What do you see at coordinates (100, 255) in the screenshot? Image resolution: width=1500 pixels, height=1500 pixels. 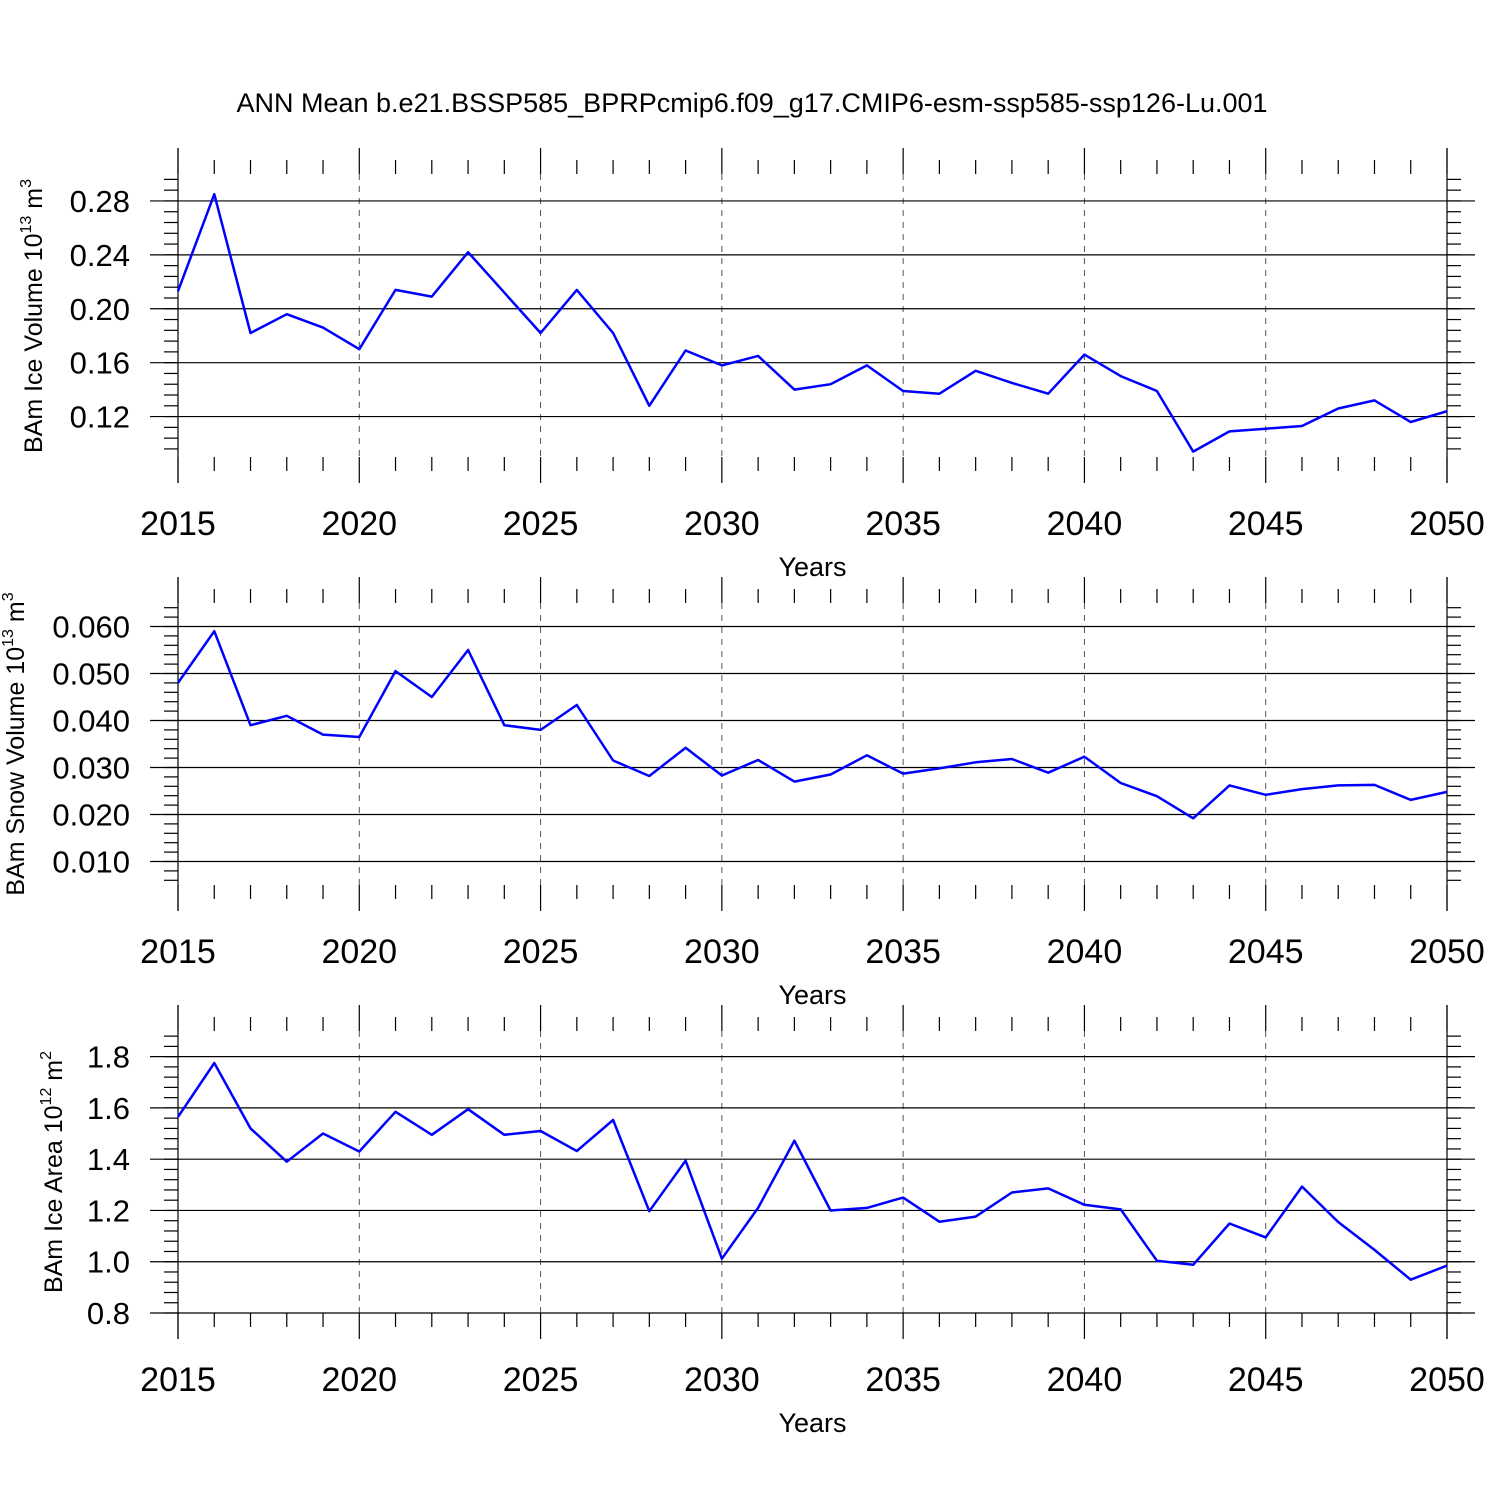 I see `y-tick-label: 0.24` at bounding box center [100, 255].